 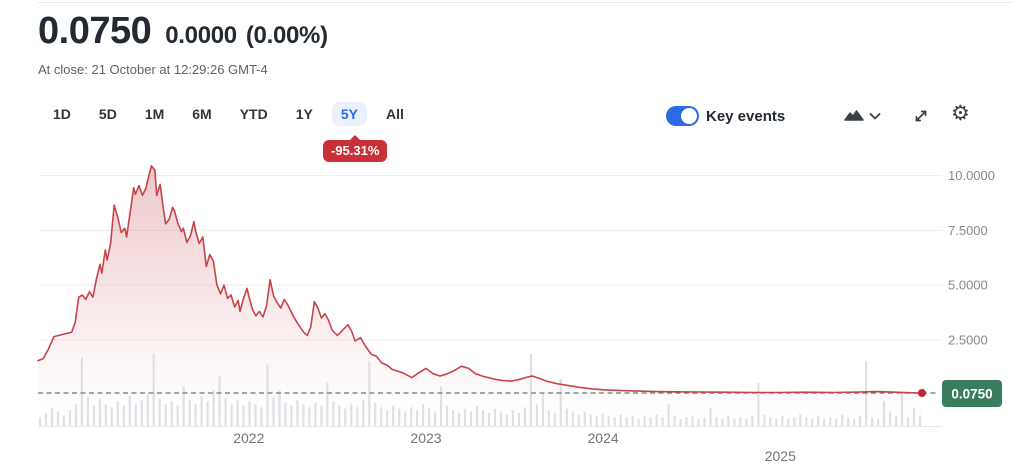 I want to click on y-tick-label: 10.0000, so click(x=971, y=175).